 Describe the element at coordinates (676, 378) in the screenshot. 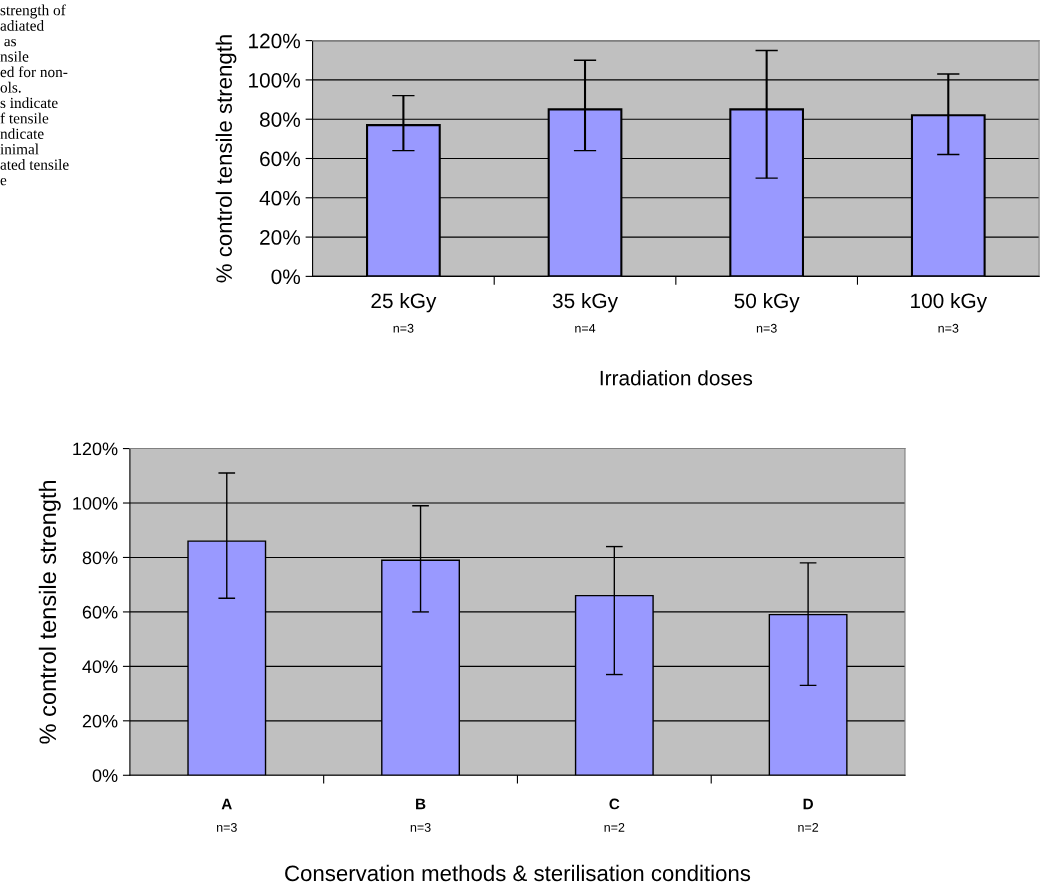

I see `x-axis-title: Irradiation doses` at that location.